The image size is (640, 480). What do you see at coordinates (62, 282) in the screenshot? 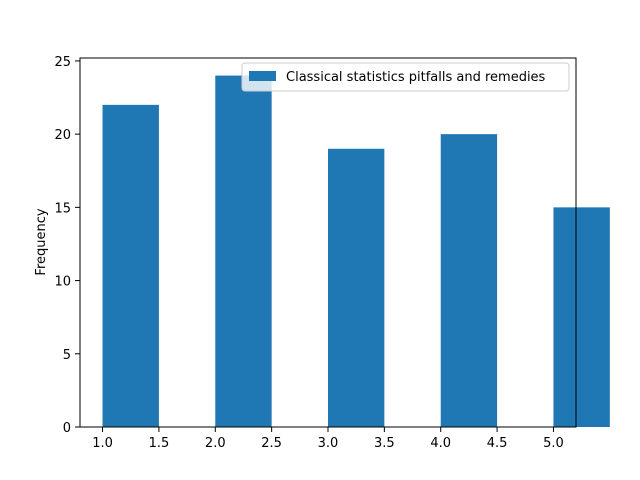
I see `y-tick-label: 10` at bounding box center [62, 282].